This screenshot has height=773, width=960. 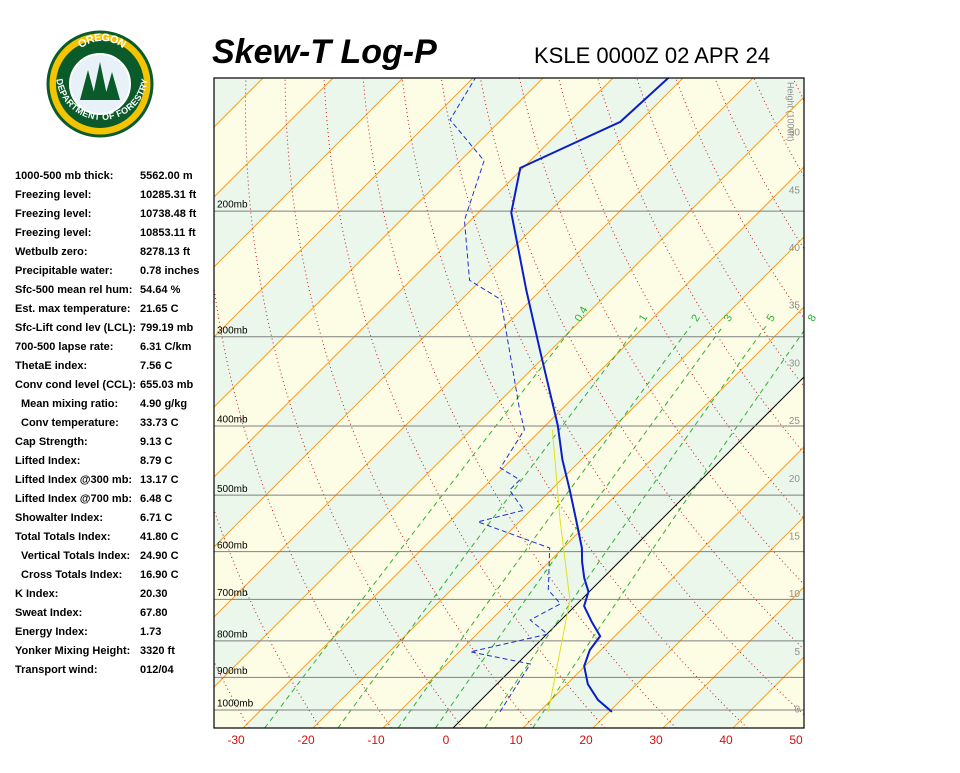 What do you see at coordinates (100, 84) in the screenshot?
I see `logo: OREGON DEPARTMENT OF FORESTRY` at bounding box center [100, 84].